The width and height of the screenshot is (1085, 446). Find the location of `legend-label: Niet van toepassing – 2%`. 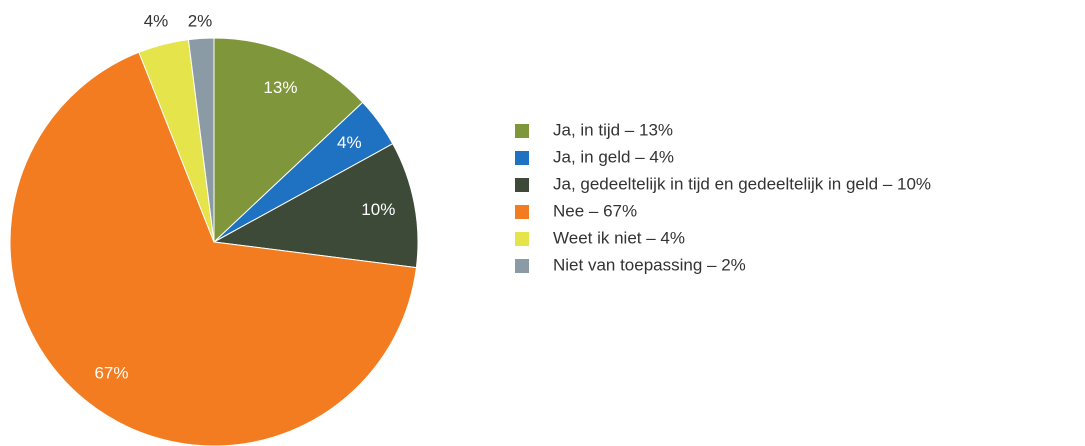

legend-label: Niet van toepassing – 2% is located at coordinates (649, 264).